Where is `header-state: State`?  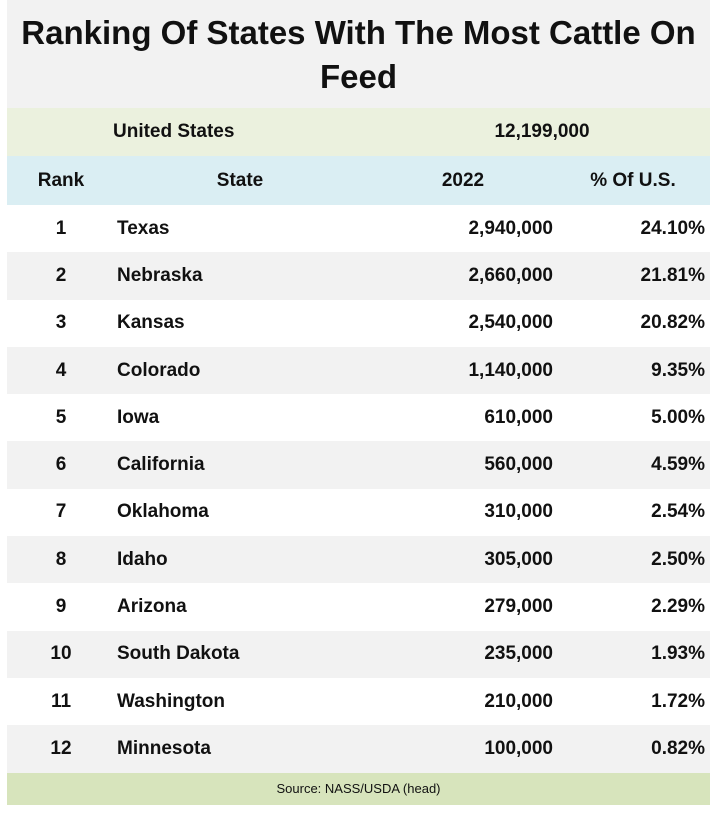 header-state: State is located at coordinates (240, 180).